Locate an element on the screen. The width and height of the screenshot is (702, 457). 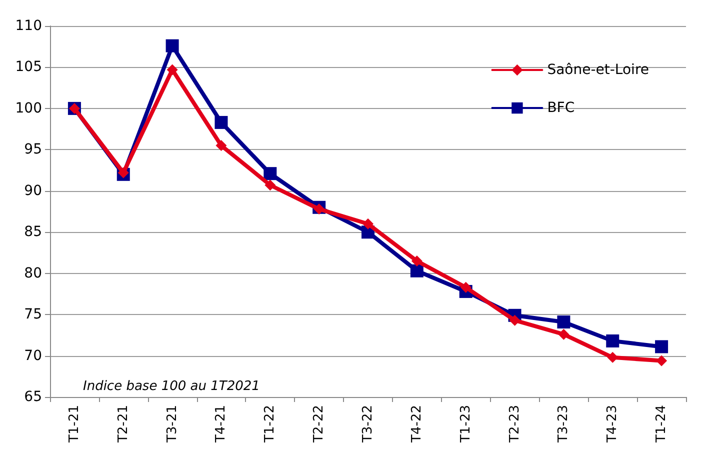
x-tick-label: T3-23 is located at coordinates (564, 424).